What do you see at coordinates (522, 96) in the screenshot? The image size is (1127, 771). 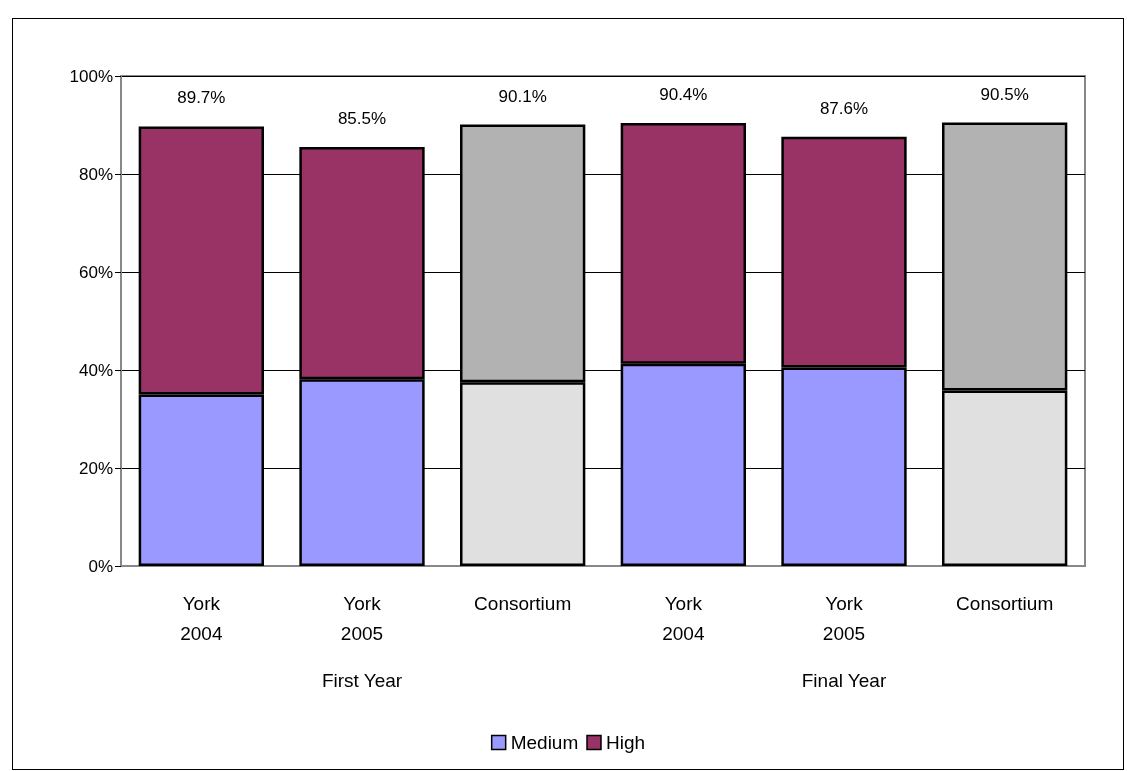 I see `total-label: 90.1%` at bounding box center [522, 96].